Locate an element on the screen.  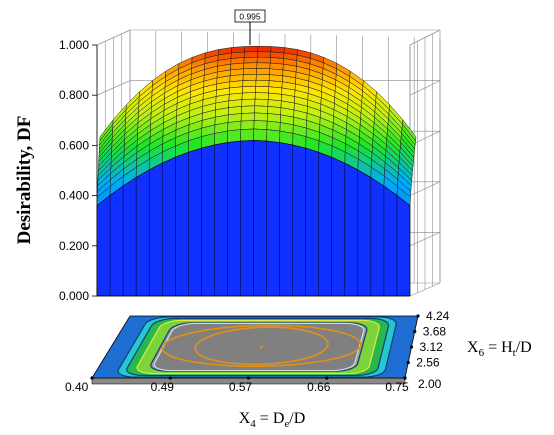
x-axis-ticks: 0.40 0.49 0.57 0.66 0.75 is located at coordinates (237, 385).